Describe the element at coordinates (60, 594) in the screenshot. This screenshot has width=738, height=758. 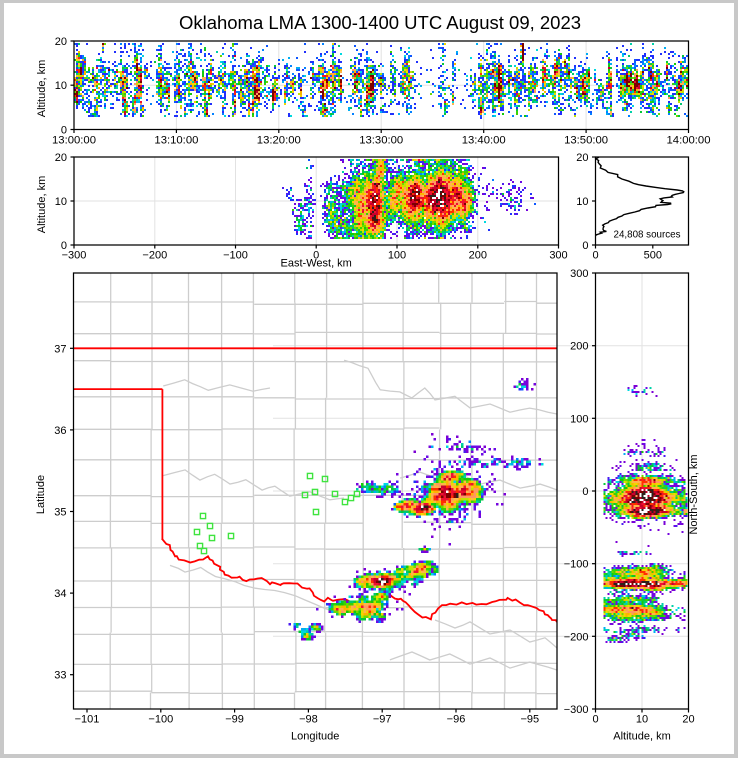
I see `svg-text: 34` at that location.